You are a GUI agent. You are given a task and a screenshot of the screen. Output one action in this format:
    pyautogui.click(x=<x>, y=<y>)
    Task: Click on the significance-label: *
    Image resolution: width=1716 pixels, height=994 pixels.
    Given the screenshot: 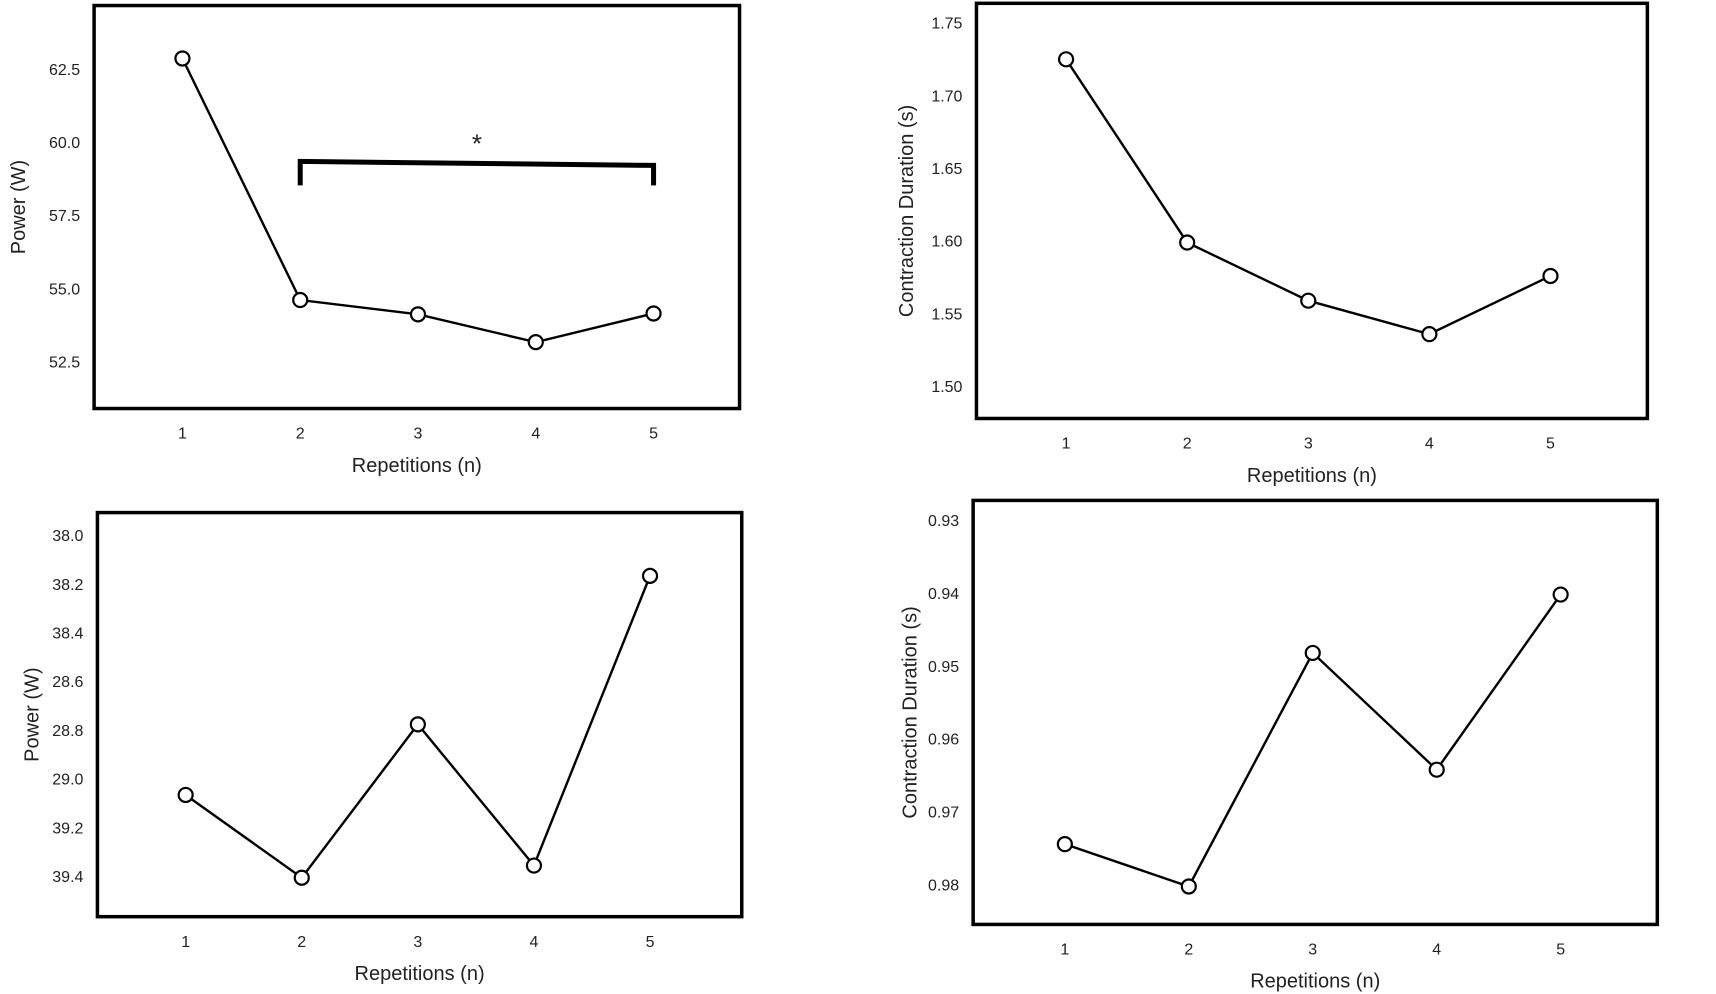 What is the action you would take?
    pyautogui.click(x=477, y=143)
    